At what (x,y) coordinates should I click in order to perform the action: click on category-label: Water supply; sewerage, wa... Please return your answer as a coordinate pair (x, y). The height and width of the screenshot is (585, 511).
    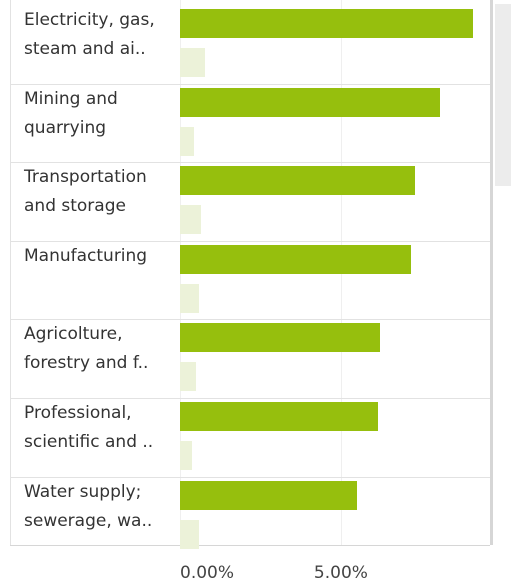
    Looking at the image, I should click on (88, 506).